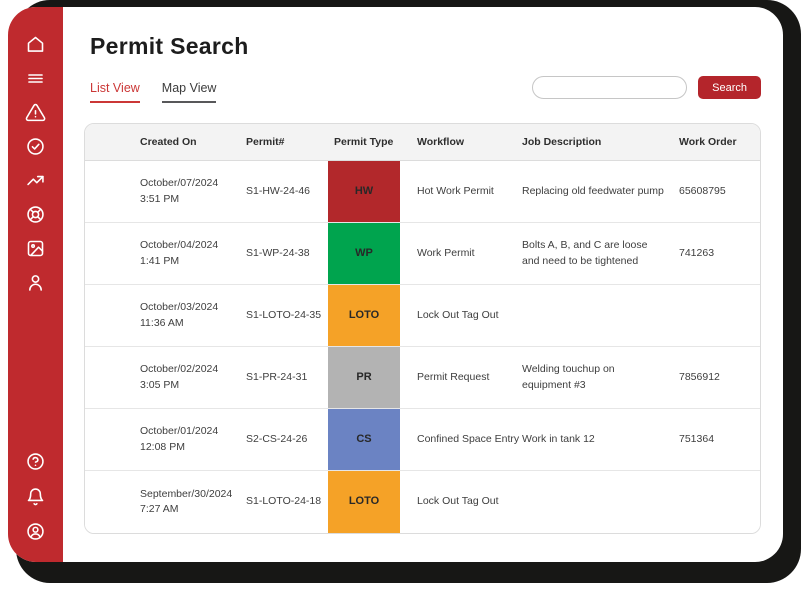 The width and height of the screenshot is (811, 590). I want to click on cell-job-description: Welding touchup on equipment #3, so click(568, 377).